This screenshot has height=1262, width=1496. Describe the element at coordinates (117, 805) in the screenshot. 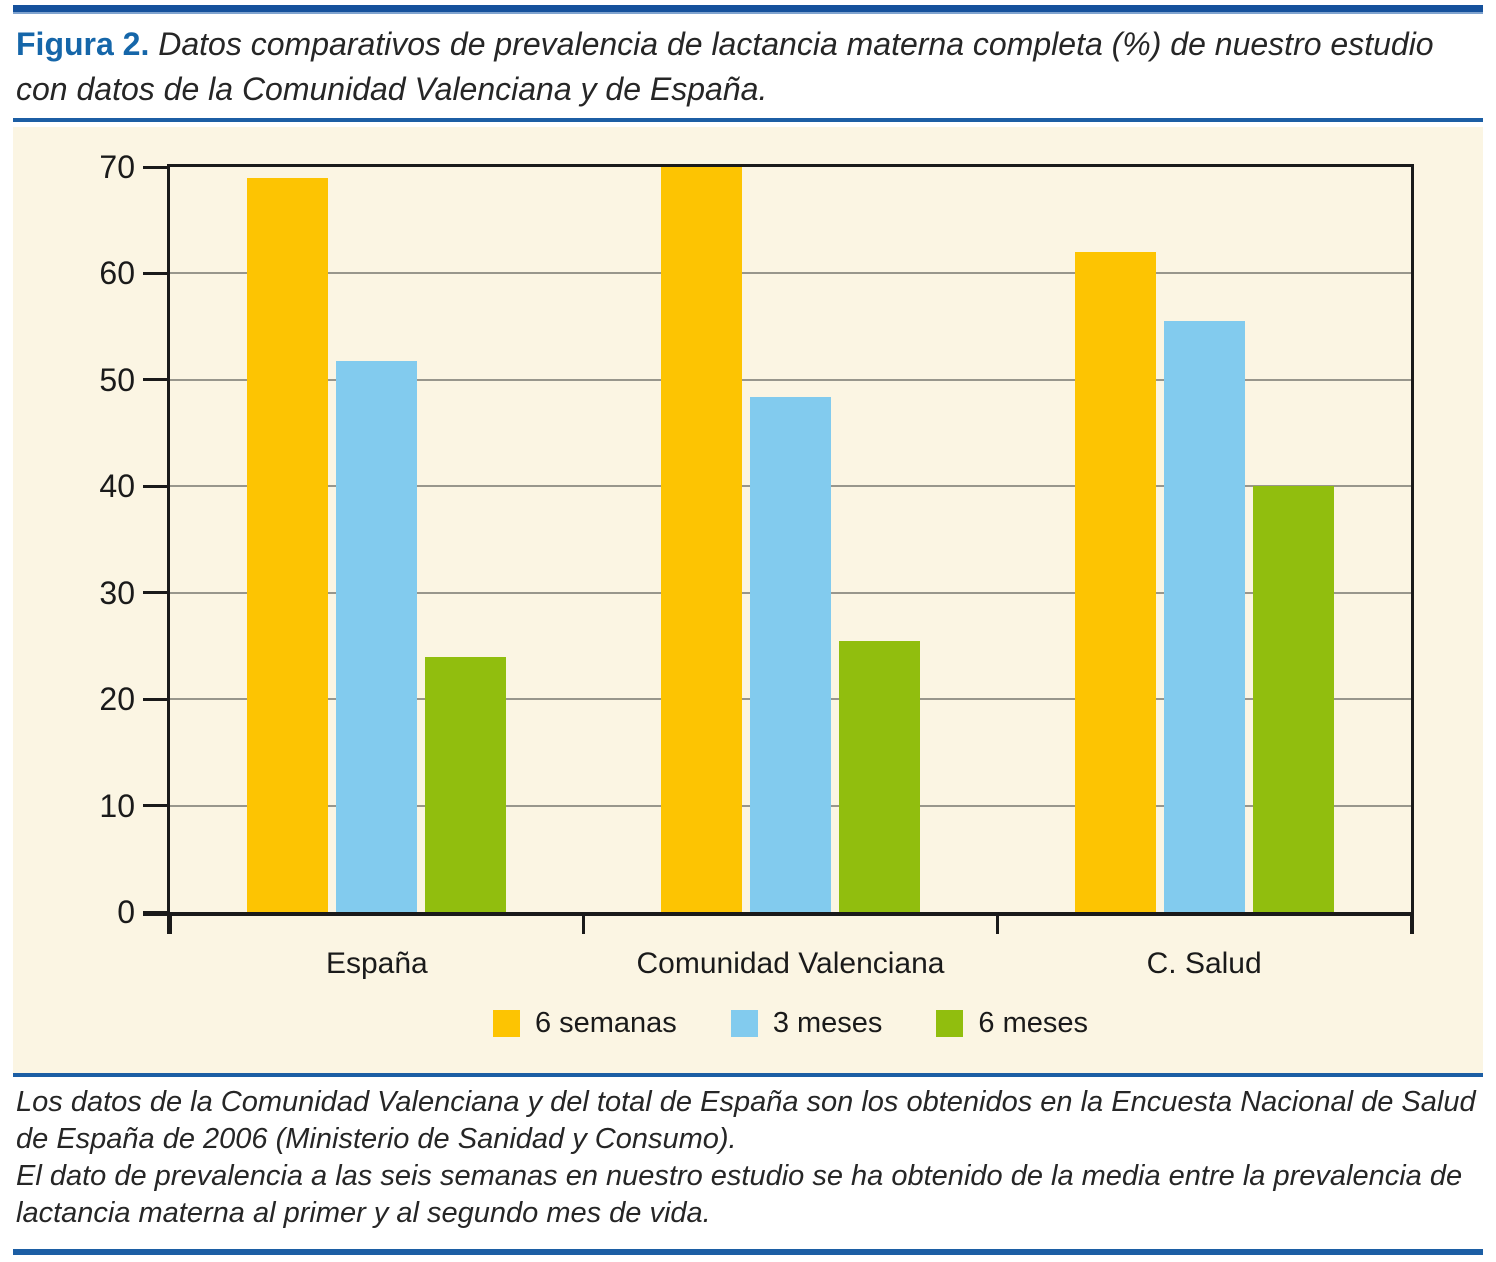

I see `y-axis-tick-label: 10` at that location.